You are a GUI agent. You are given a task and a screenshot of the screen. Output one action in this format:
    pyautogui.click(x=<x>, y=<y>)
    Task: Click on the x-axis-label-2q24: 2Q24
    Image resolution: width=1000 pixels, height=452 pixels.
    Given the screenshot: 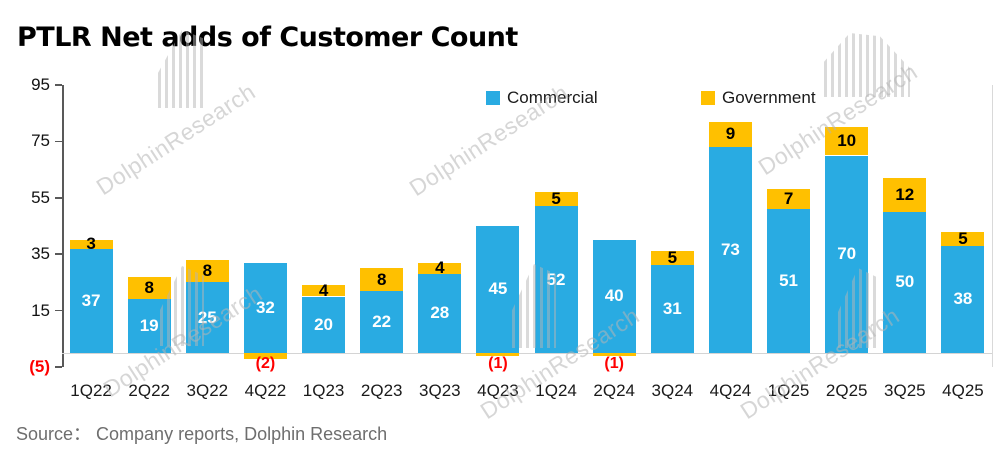 What is the action you would take?
    pyautogui.click(x=614, y=390)
    